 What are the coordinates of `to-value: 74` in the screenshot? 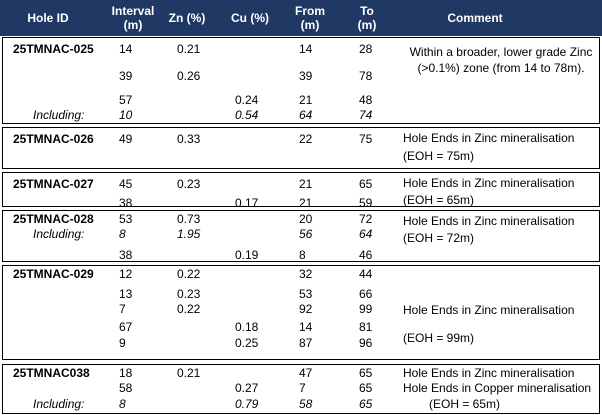 It's located at (366, 115).